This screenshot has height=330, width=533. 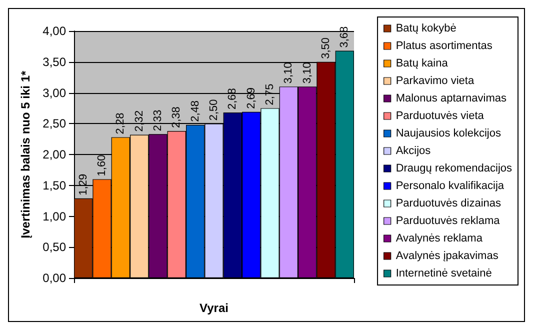 What do you see at coordinates (444, 46) in the screenshot?
I see `legend-label: Platus asortimentas` at bounding box center [444, 46].